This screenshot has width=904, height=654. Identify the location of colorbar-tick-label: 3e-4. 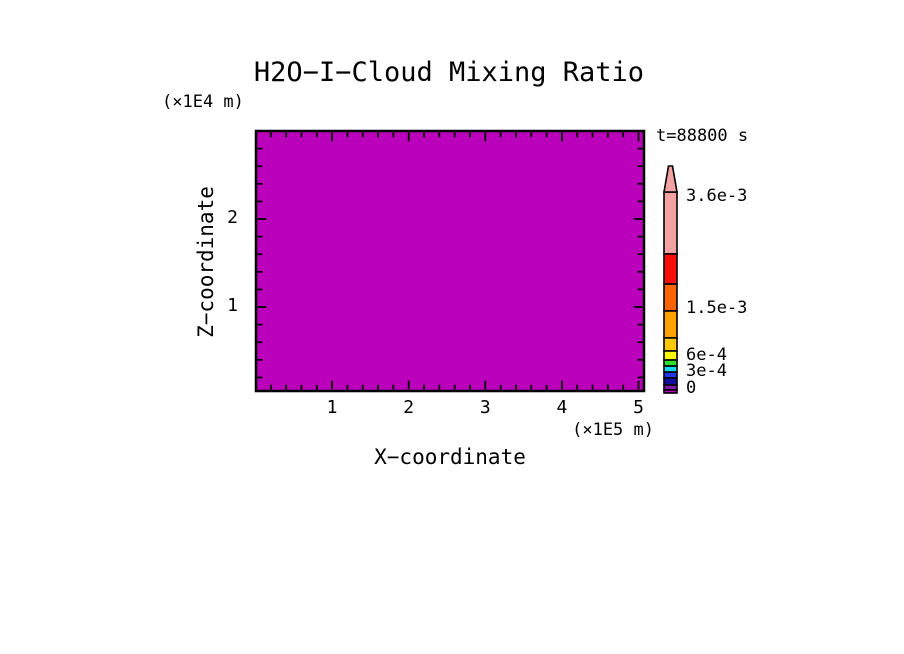
(706, 371).